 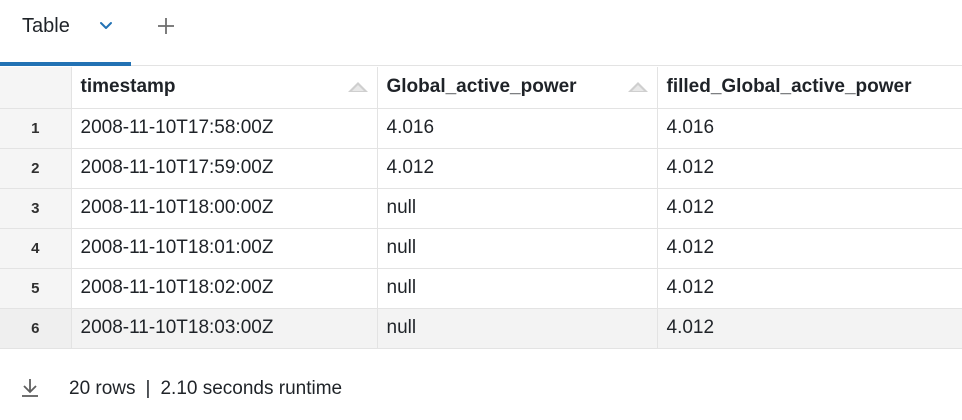 I want to click on footer-status: 20 rows | 2.10 seconds runtime, so click(x=205, y=389).